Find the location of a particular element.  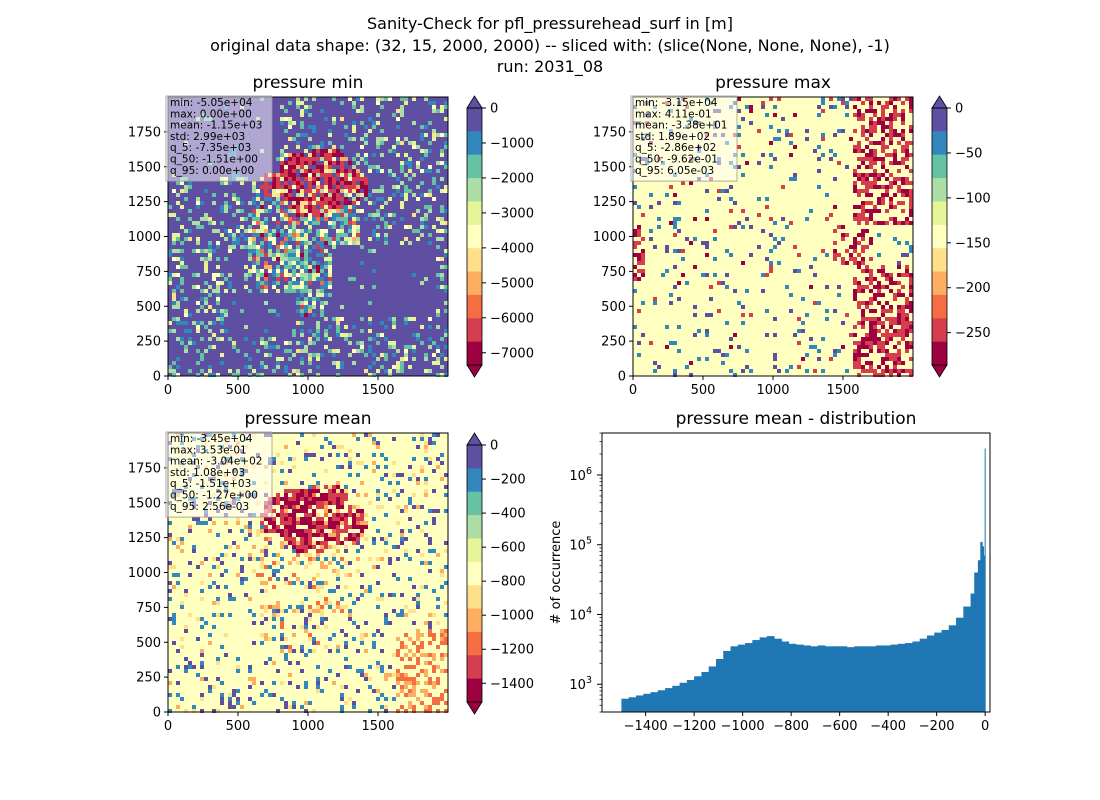

stats-line: std: 1.08e+03 is located at coordinates (207, 473).